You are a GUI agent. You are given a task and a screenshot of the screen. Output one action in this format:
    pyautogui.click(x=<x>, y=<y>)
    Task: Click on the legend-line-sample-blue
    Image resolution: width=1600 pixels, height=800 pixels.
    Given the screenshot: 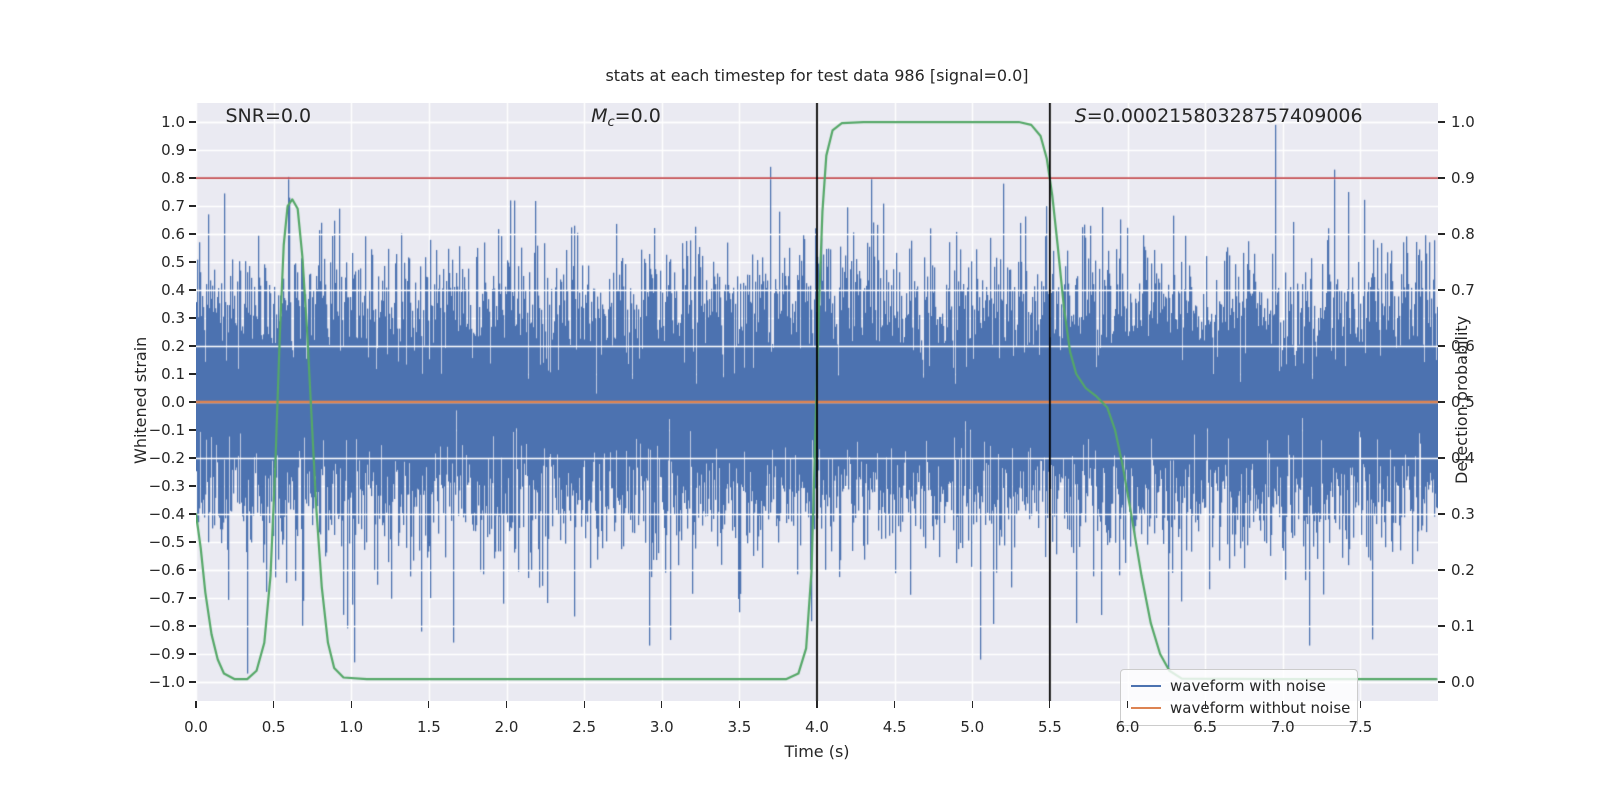 What is the action you would take?
    pyautogui.click(x=1146, y=686)
    